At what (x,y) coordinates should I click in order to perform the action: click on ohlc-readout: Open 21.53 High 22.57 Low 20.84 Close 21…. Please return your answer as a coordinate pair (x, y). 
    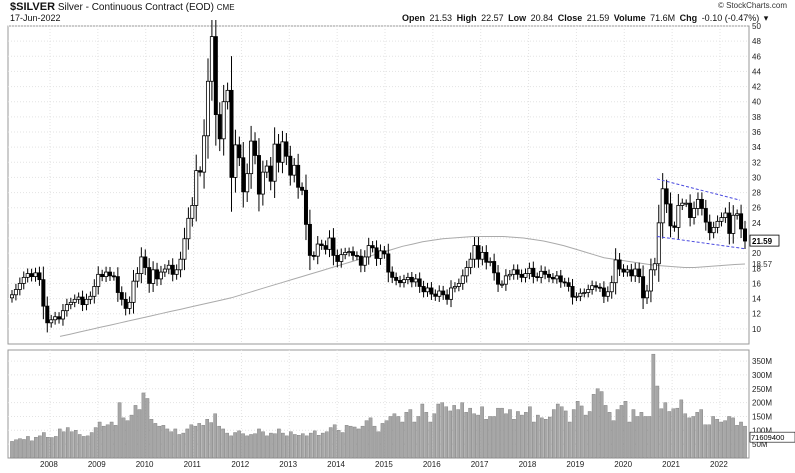
    Looking at the image, I should click on (586, 18).